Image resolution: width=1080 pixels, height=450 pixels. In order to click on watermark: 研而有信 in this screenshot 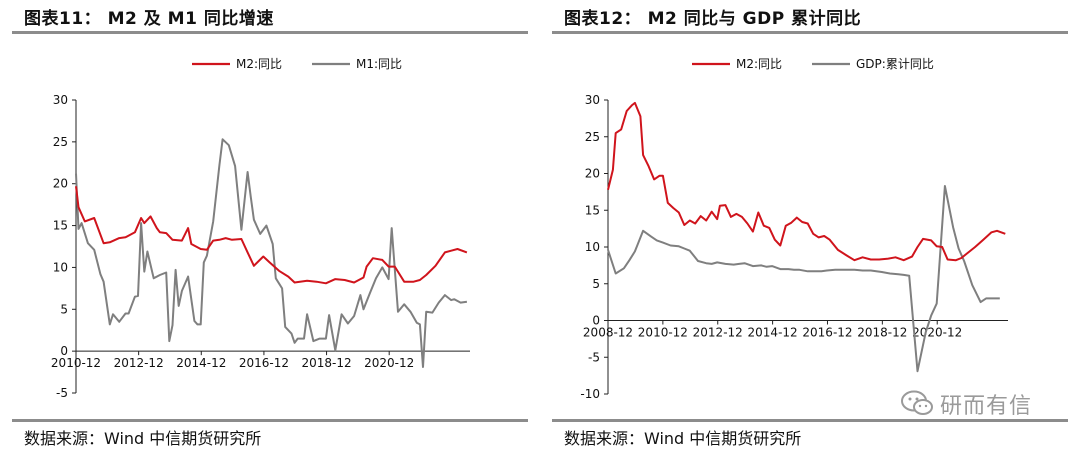, I will do `click(980, 403)`.